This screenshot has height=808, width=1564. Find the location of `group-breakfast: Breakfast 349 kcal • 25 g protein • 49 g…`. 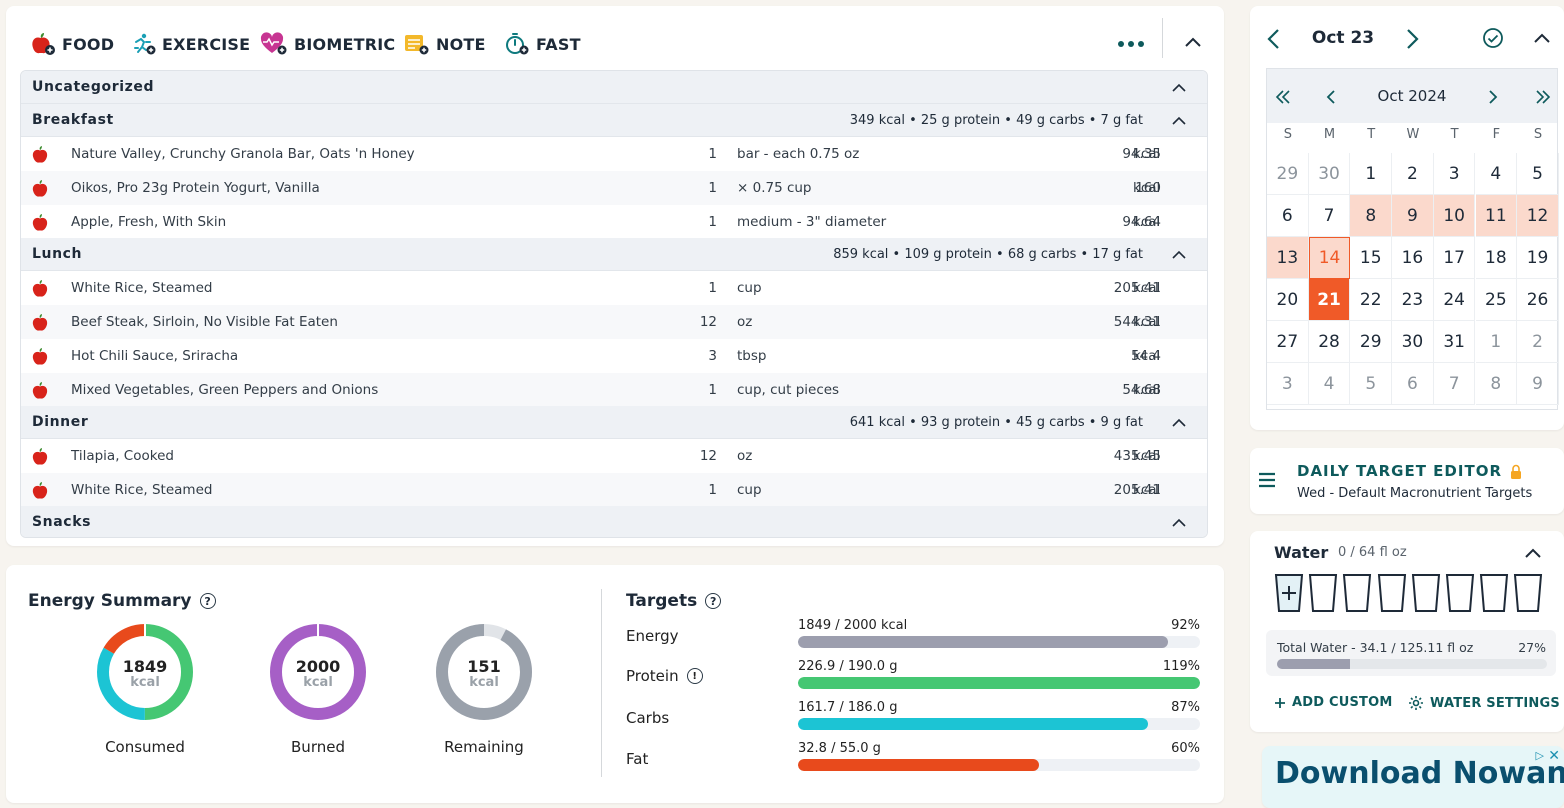

group-breakfast: Breakfast 349 kcal • 25 g protein • 49 g… is located at coordinates (614, 120).